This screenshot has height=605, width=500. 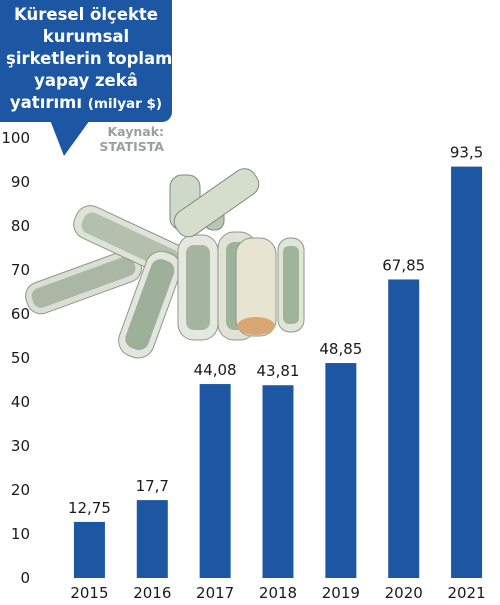 I want to click on data-label: 17,7, so click(x=152, y=486).